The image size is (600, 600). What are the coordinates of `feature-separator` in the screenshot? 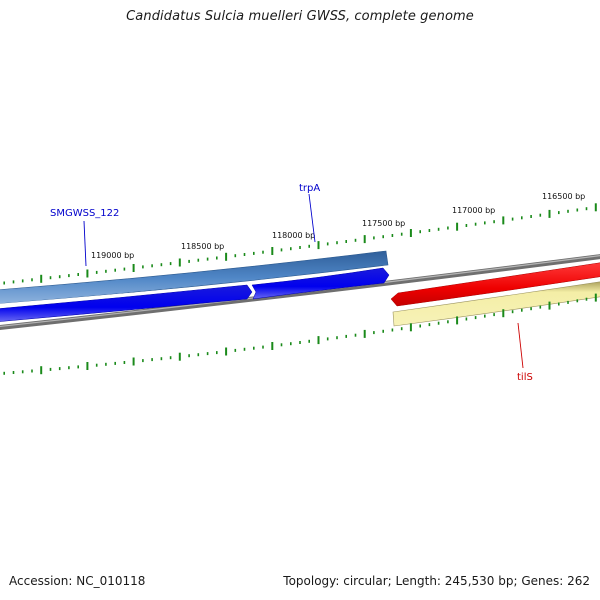 It's located at (195, 286).